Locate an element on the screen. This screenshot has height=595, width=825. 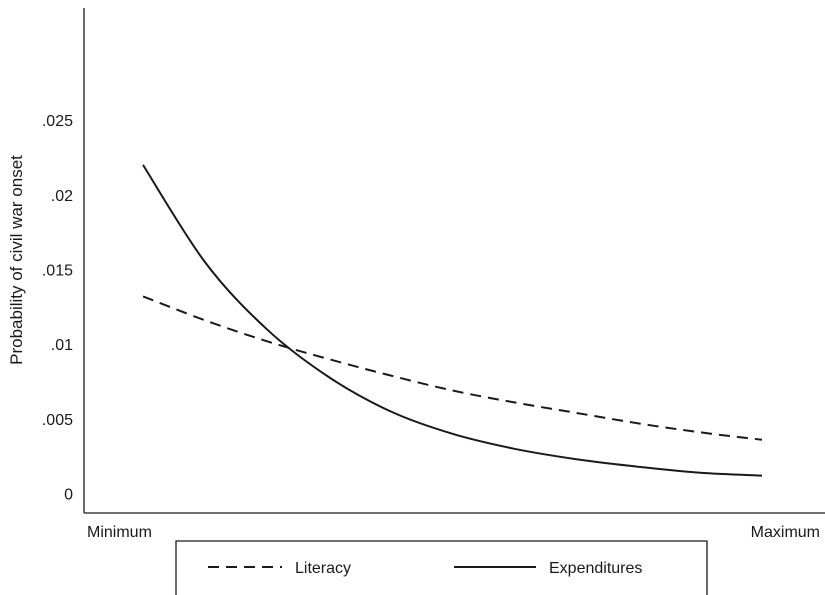
x-tick-label-max: Maximum is located at coordinates (785, 532).